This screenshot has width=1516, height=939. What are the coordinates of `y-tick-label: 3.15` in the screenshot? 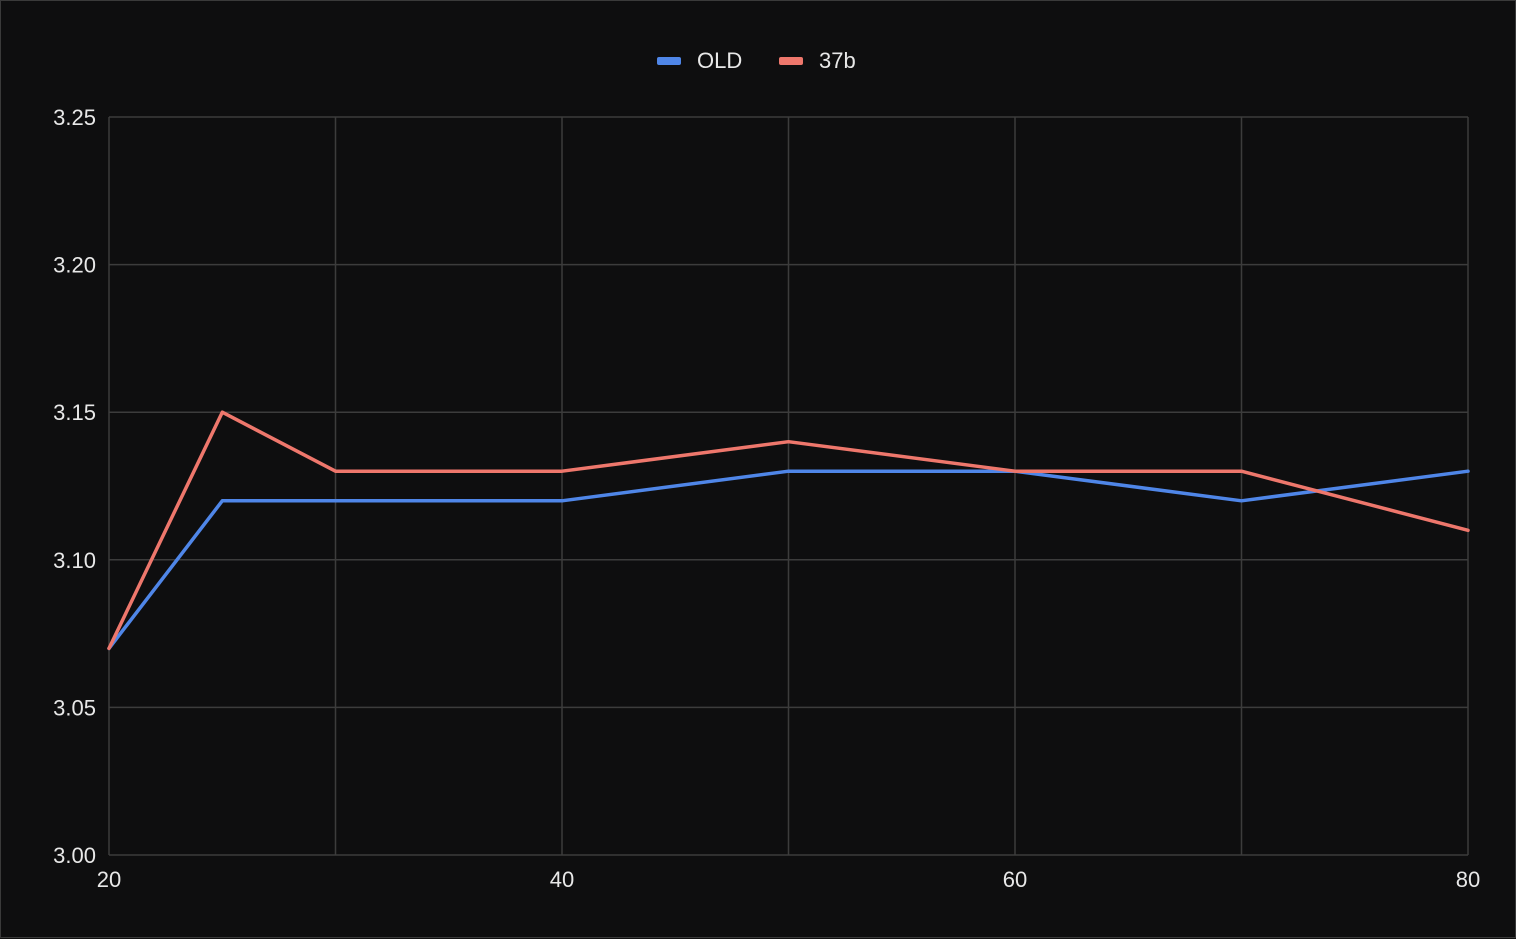 It's located at (74, 412).